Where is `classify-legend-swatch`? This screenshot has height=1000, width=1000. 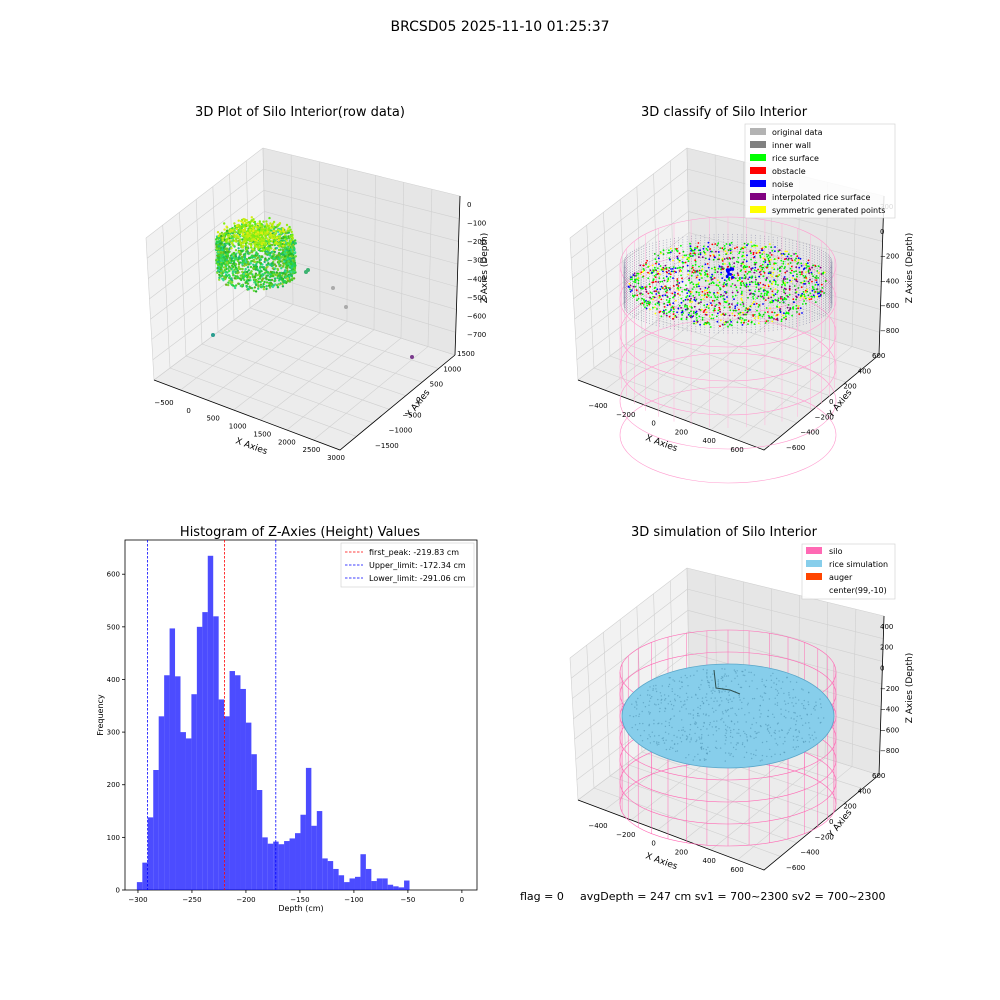 classify-legend-swatch is located at coordinates (758, 144).